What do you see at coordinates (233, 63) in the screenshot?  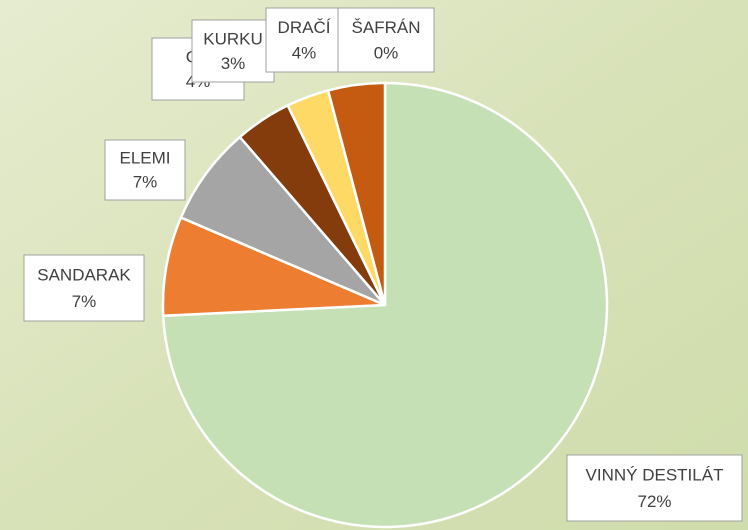 I see `value-label: 3%` at bounding box center [233, 63].